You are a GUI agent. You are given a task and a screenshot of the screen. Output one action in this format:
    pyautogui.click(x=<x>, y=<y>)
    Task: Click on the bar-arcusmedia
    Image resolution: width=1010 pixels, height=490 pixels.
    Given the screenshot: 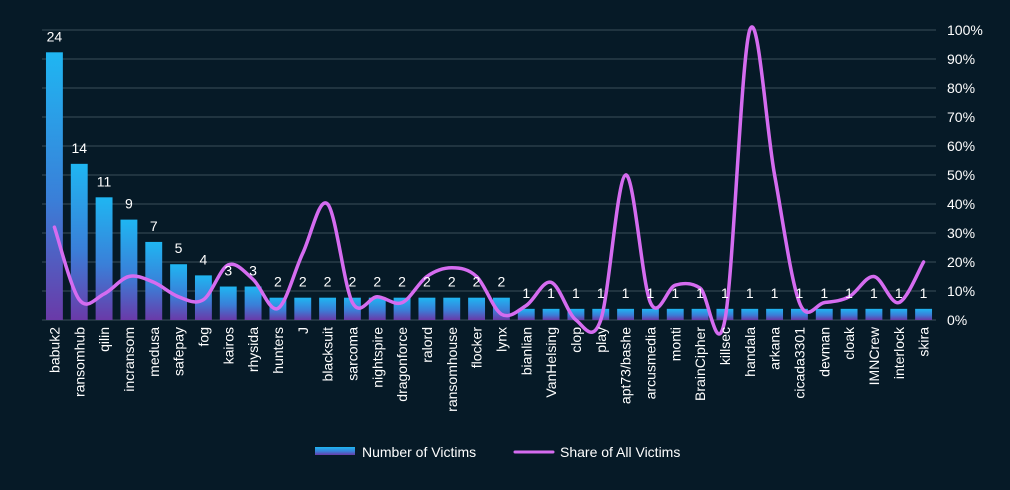 What is the action you would take?
    pyautogui.click(x=650, y=314)
    